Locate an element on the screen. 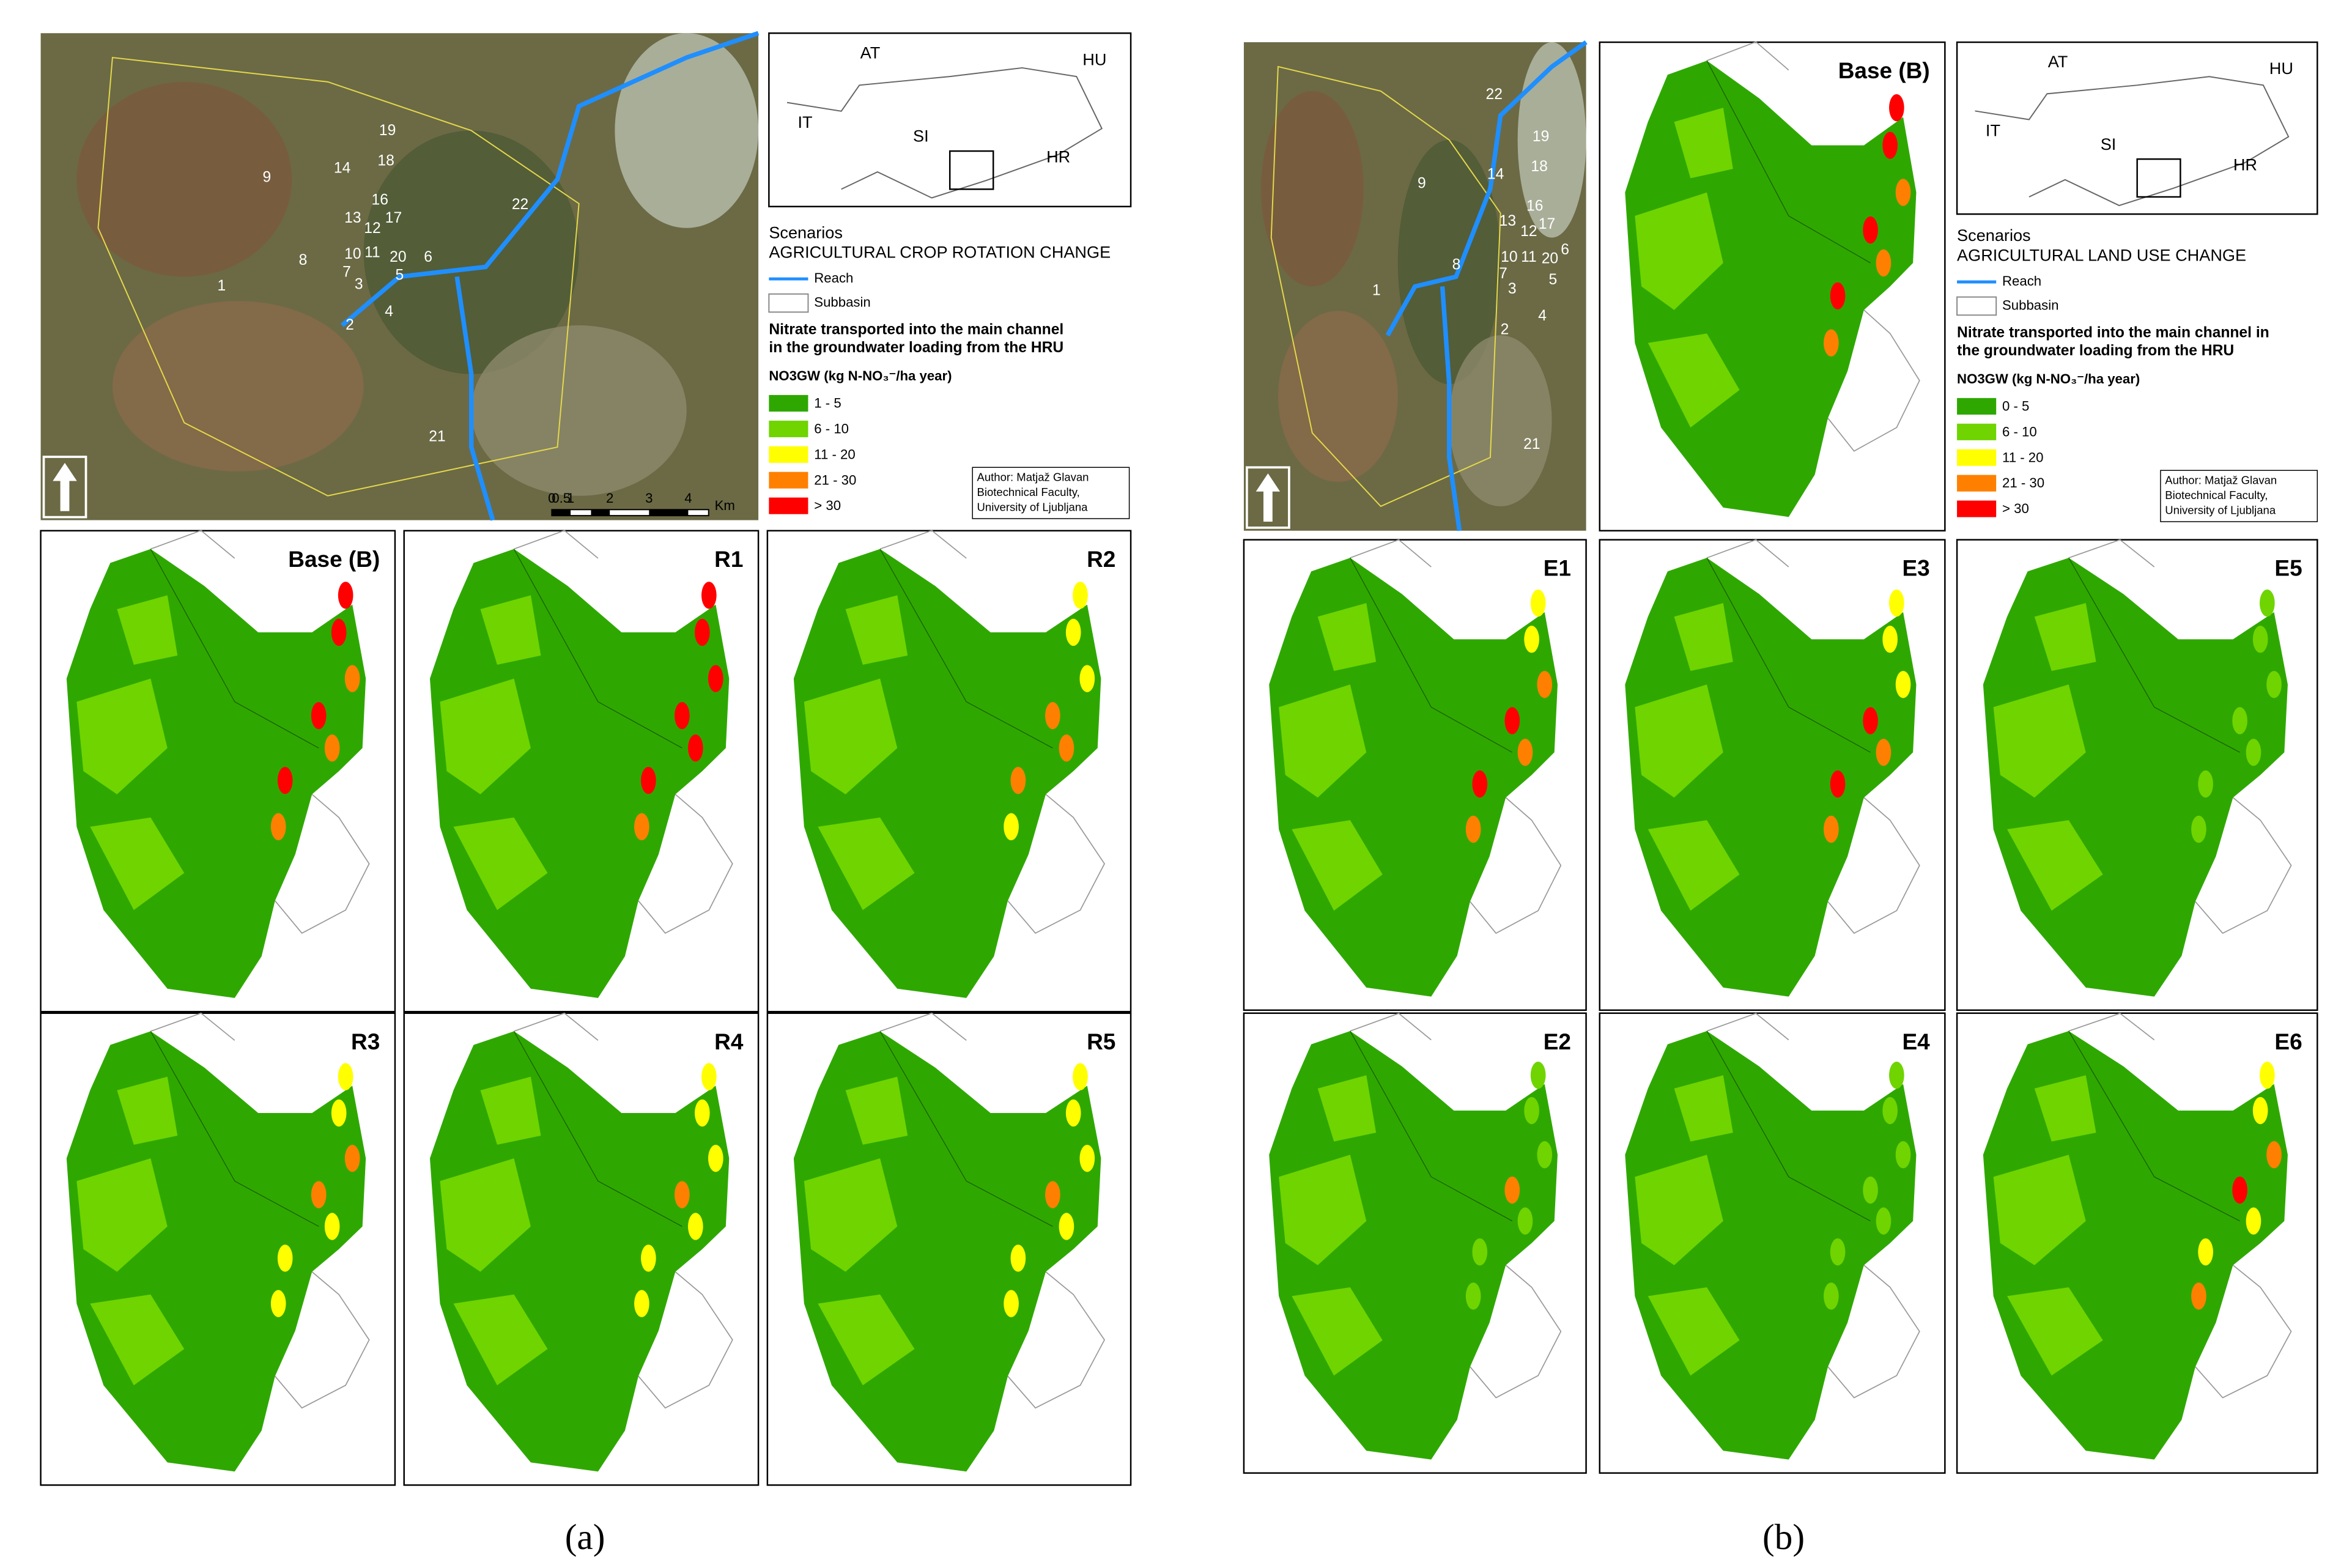 This screenshot has width=2352, height=1568. subbasin-number: 11 is located at coordinates (372, 253).